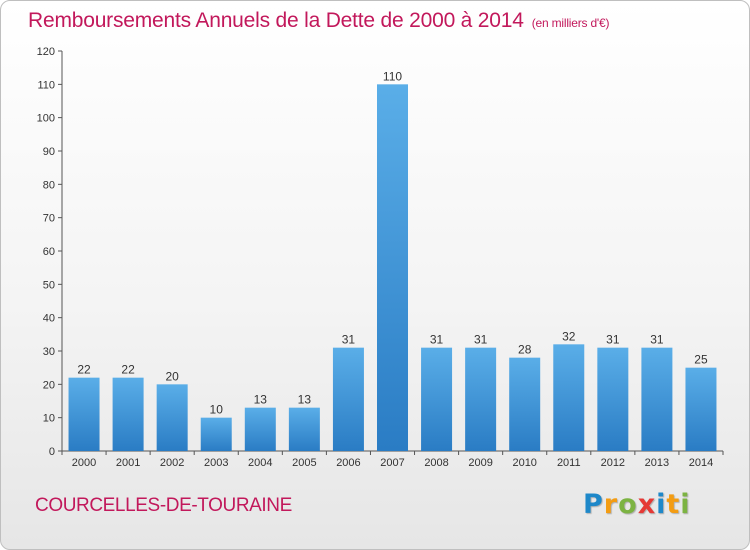 Image resolution: width=750 pixels, height=550 pixels. What do you see at coordinates (49, 419) in the screenshot?
I see `y-tick-label: 10` at bounding box center [49, 419].